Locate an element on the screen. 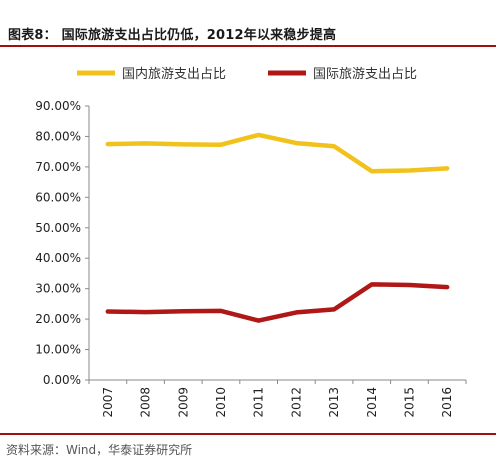 The height and width of the screenshot is (461, 496). x-tick-label: 2009 is located at coordinates (183, 402).